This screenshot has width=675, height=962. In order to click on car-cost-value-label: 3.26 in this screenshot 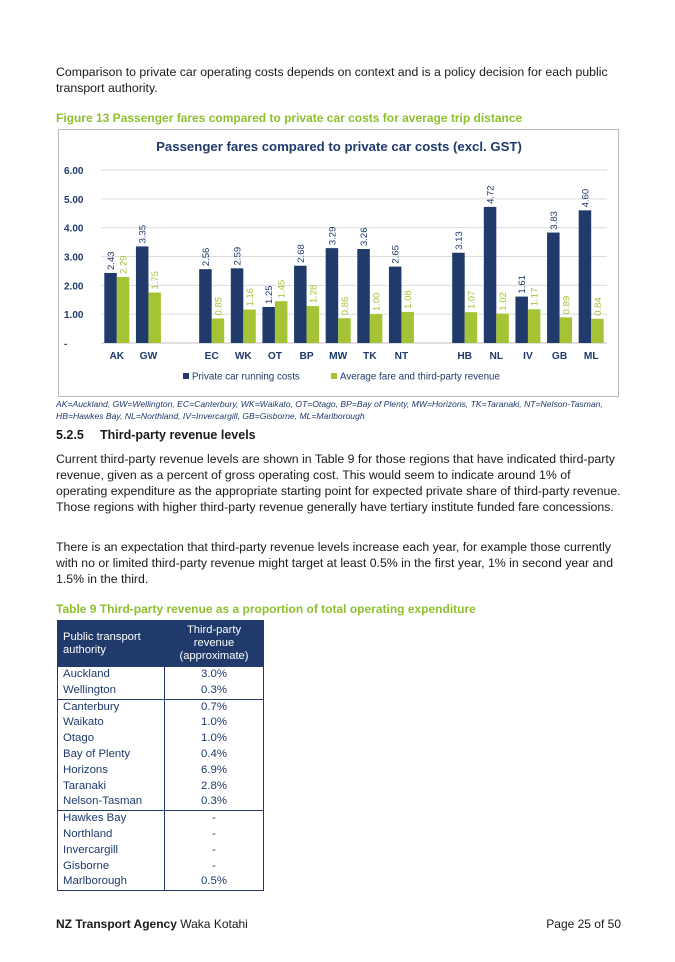, I will do `click(364, 237)`.